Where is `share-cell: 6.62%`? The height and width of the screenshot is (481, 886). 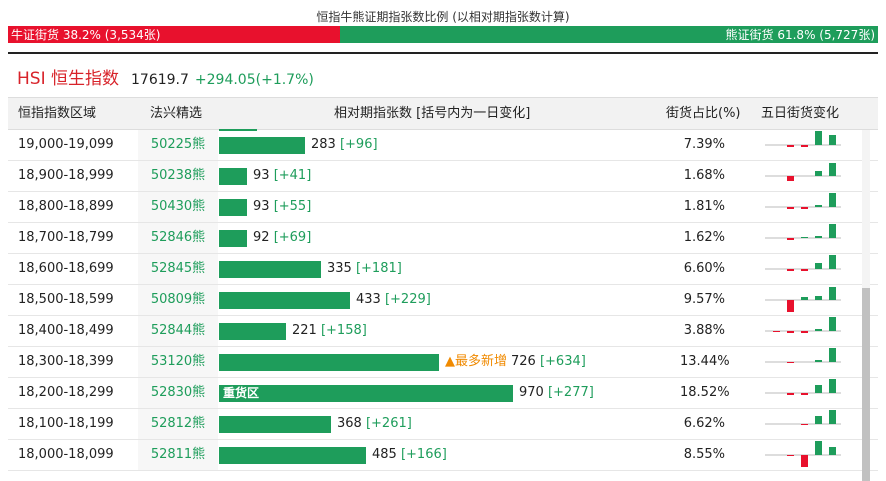
share-cell: 6.62% is located at coordinates (704, 423).